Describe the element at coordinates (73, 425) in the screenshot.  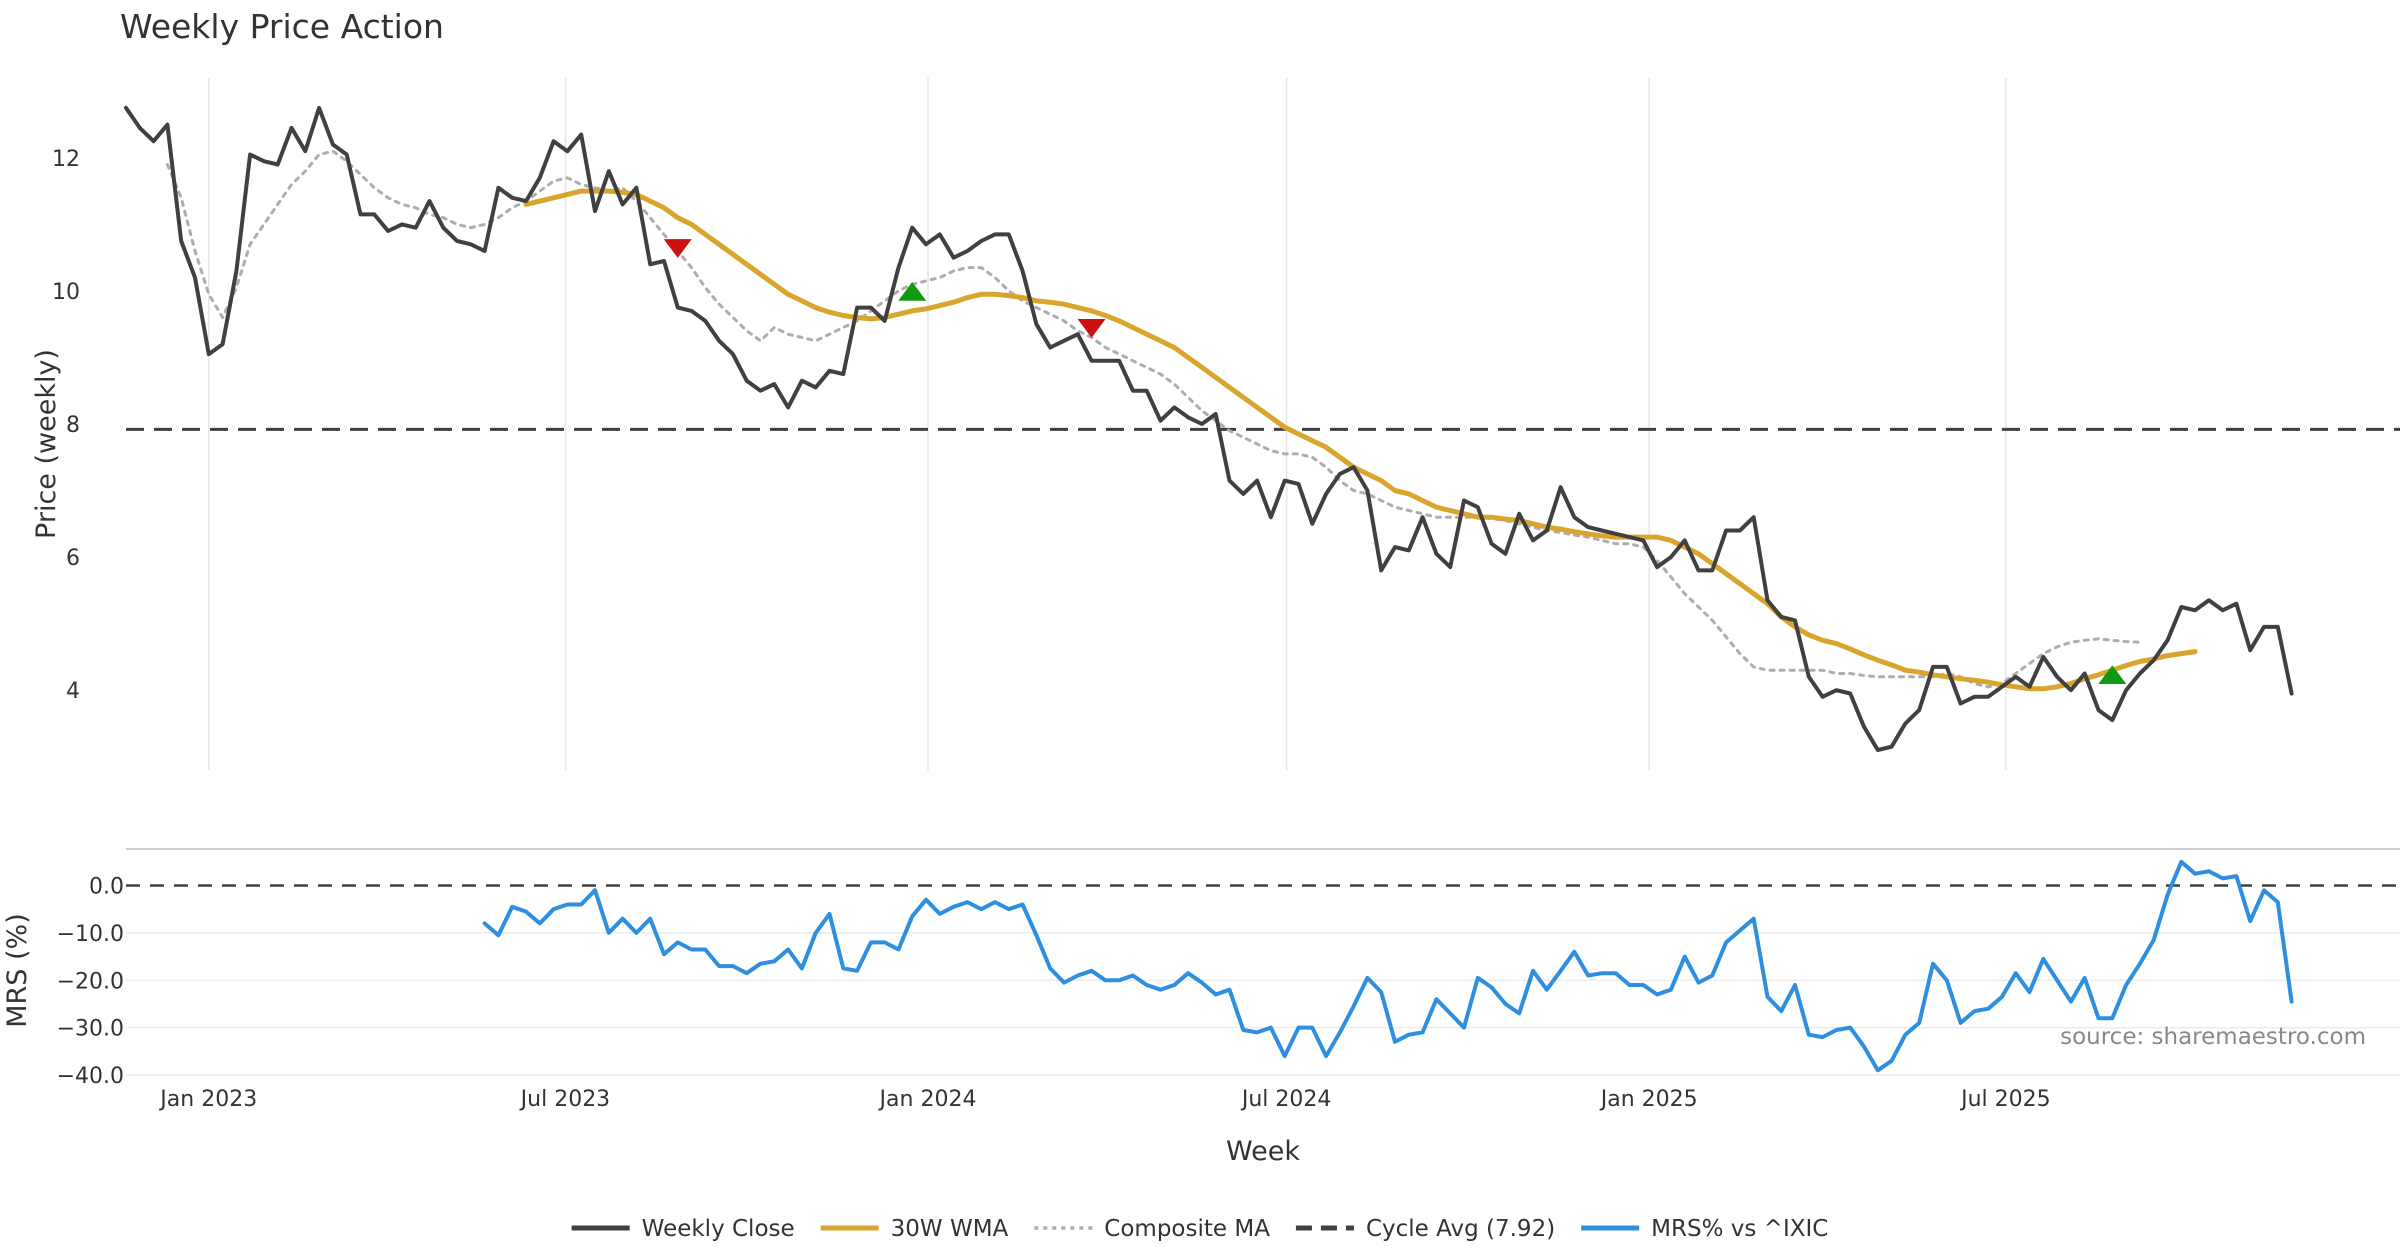
I see `price-y-tick-label: 8` at that location.